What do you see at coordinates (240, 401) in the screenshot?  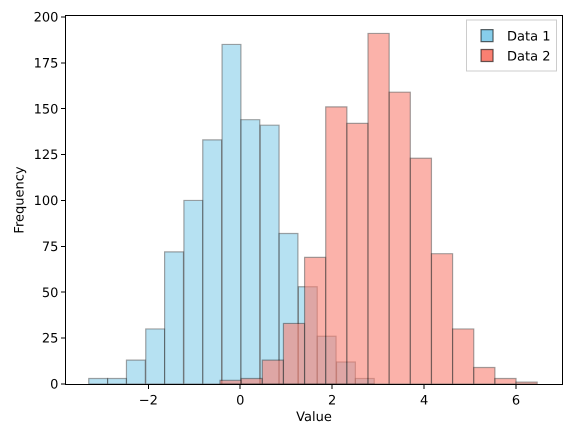 I see `x-tick-label: 0` at bounding box center [240, 401].